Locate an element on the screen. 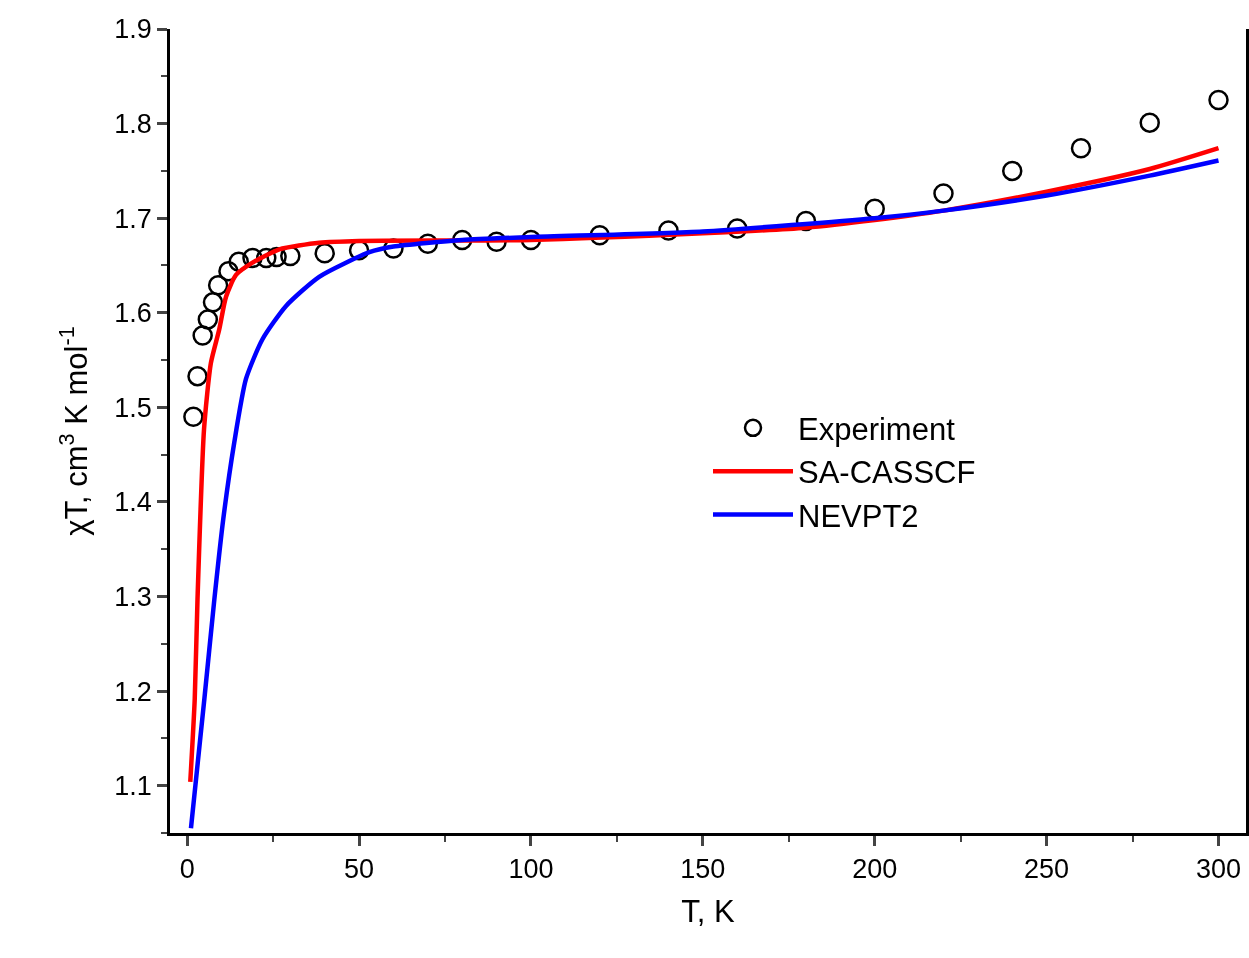 The width and height of the screenshot is (1249, 958). y-tick-label: 1.5 is located at coordinates (133, 407).